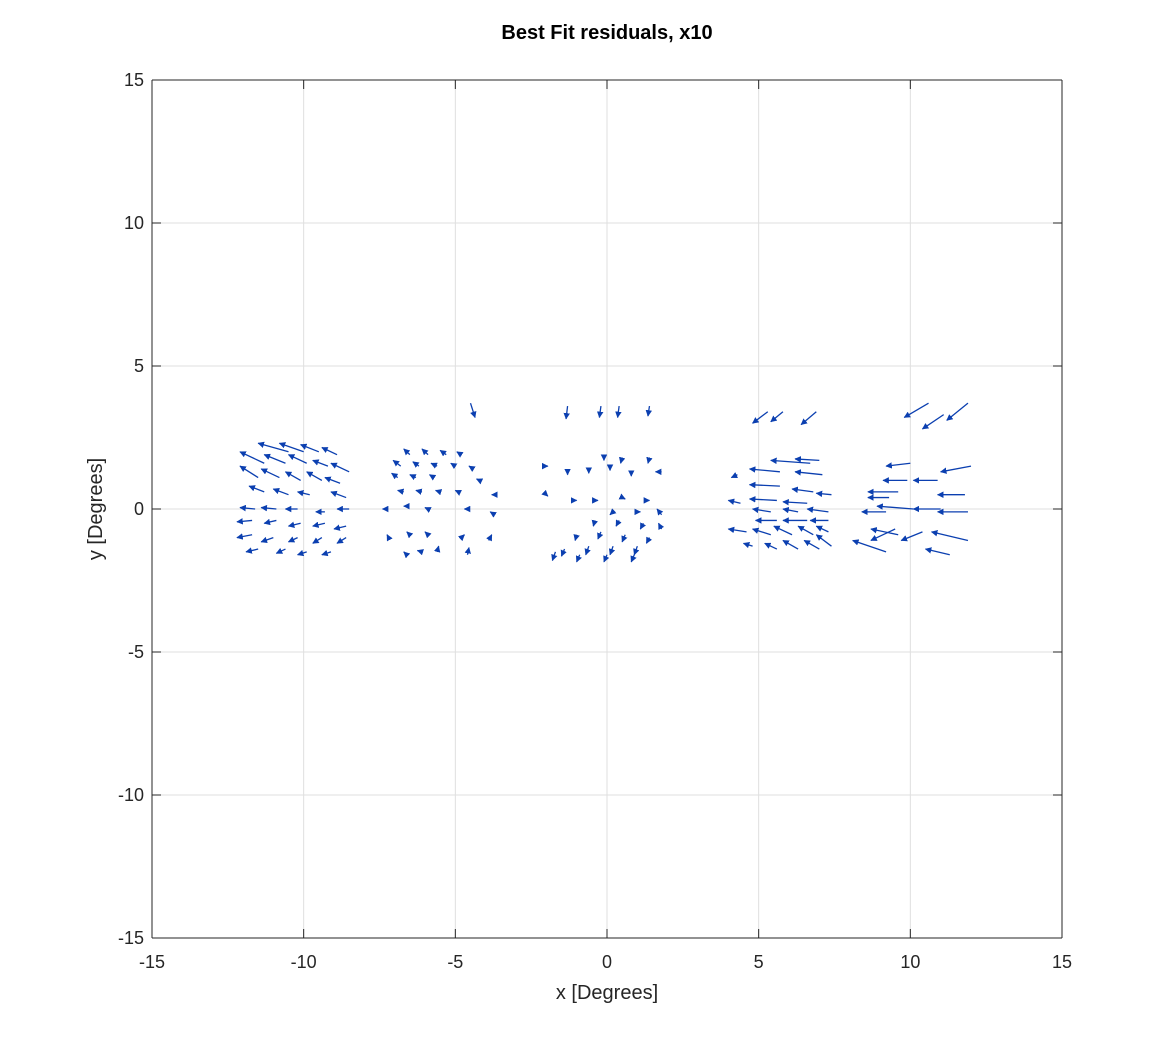  What do you see at coordinates (910, 962) in the screenshot?
I see `x-tick-label: 10` at bounding box center [910, 962].